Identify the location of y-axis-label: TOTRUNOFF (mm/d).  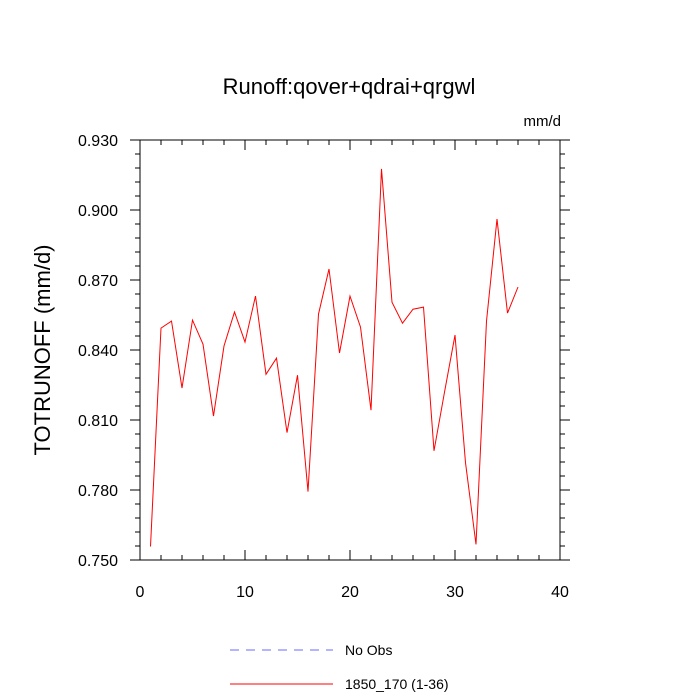
(42, 349).